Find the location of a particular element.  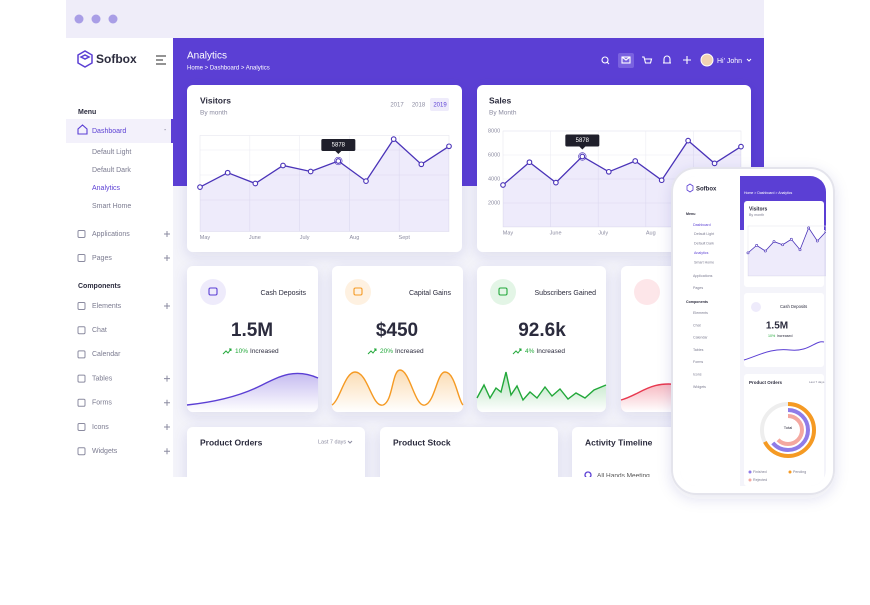

year-tab: 2017 is located at coordinates (397, 106).